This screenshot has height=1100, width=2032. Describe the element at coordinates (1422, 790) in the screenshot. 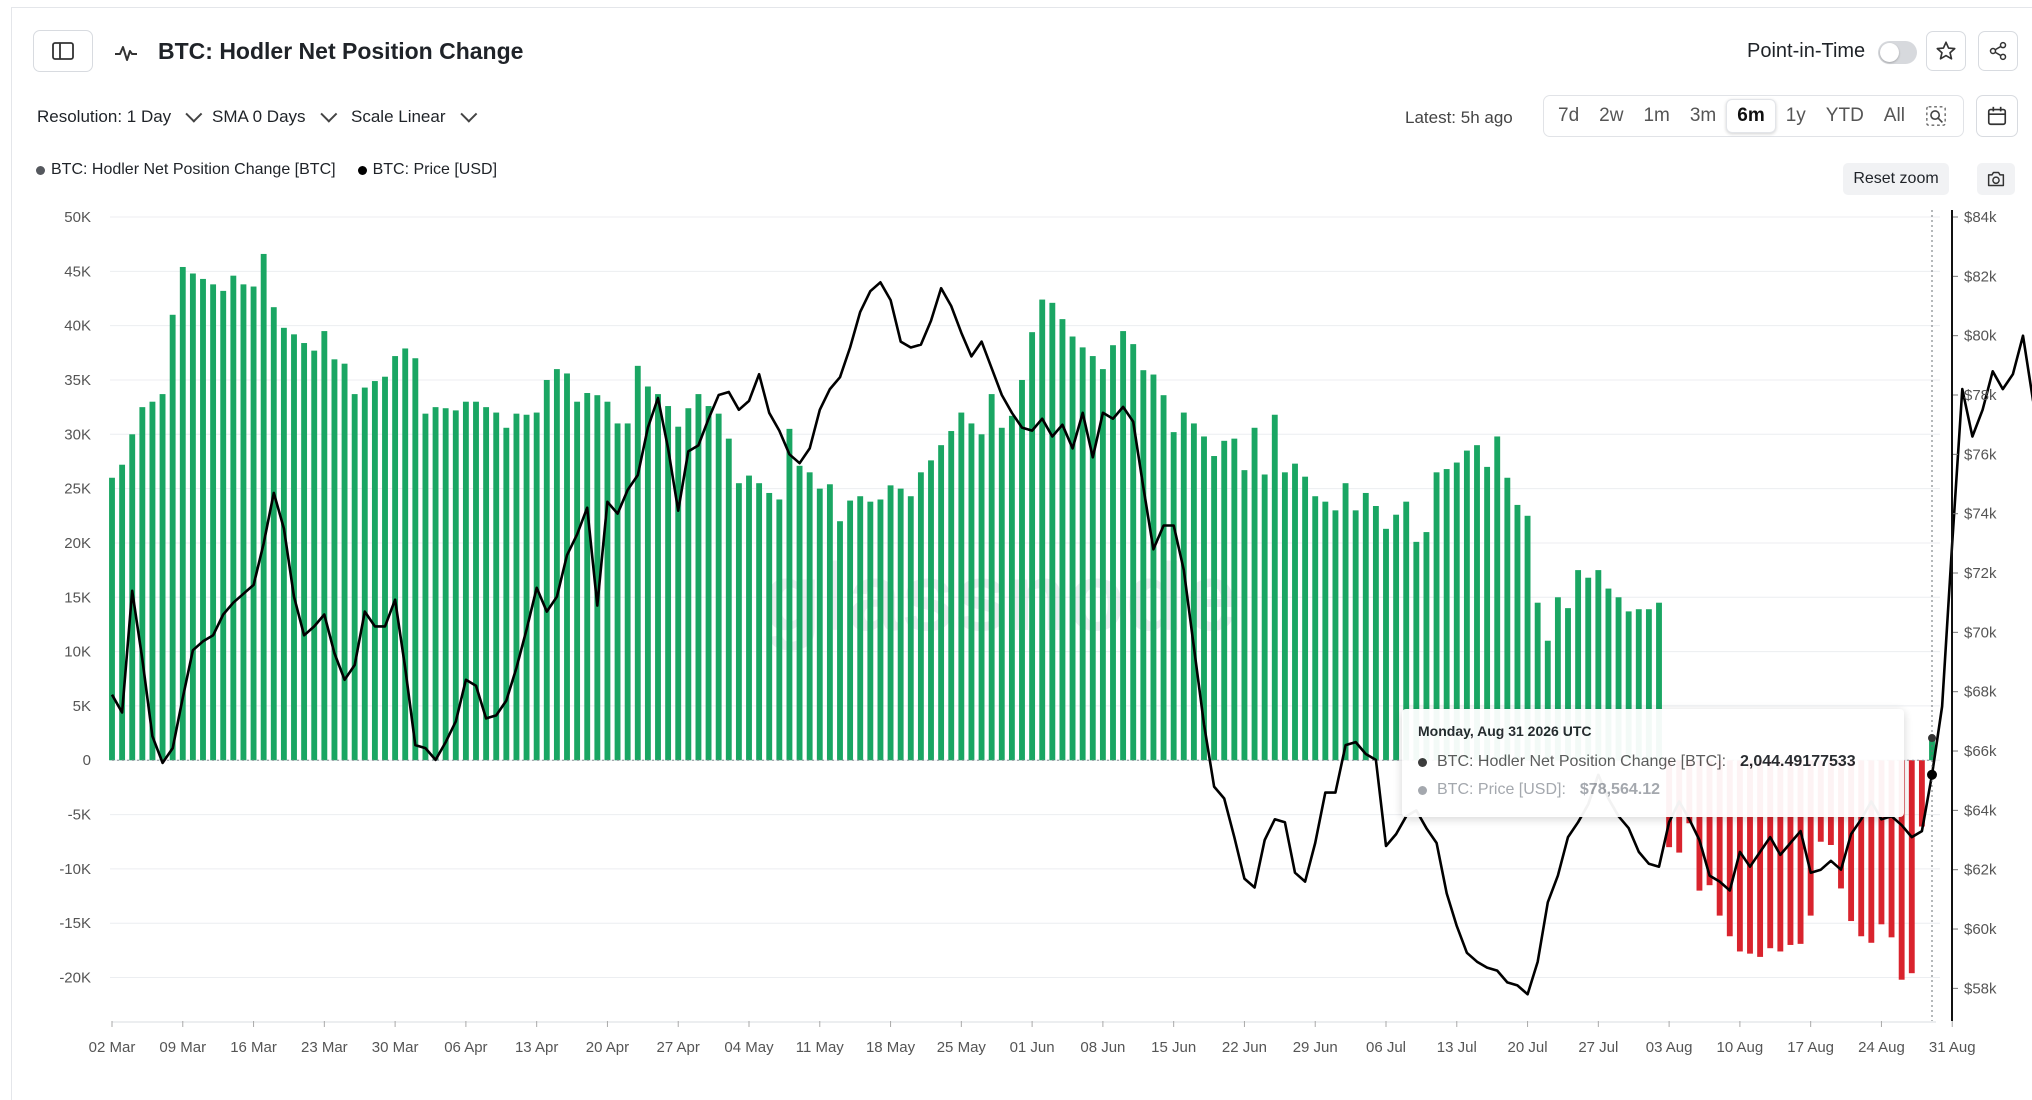

I see `tooltip-dot` at that location.